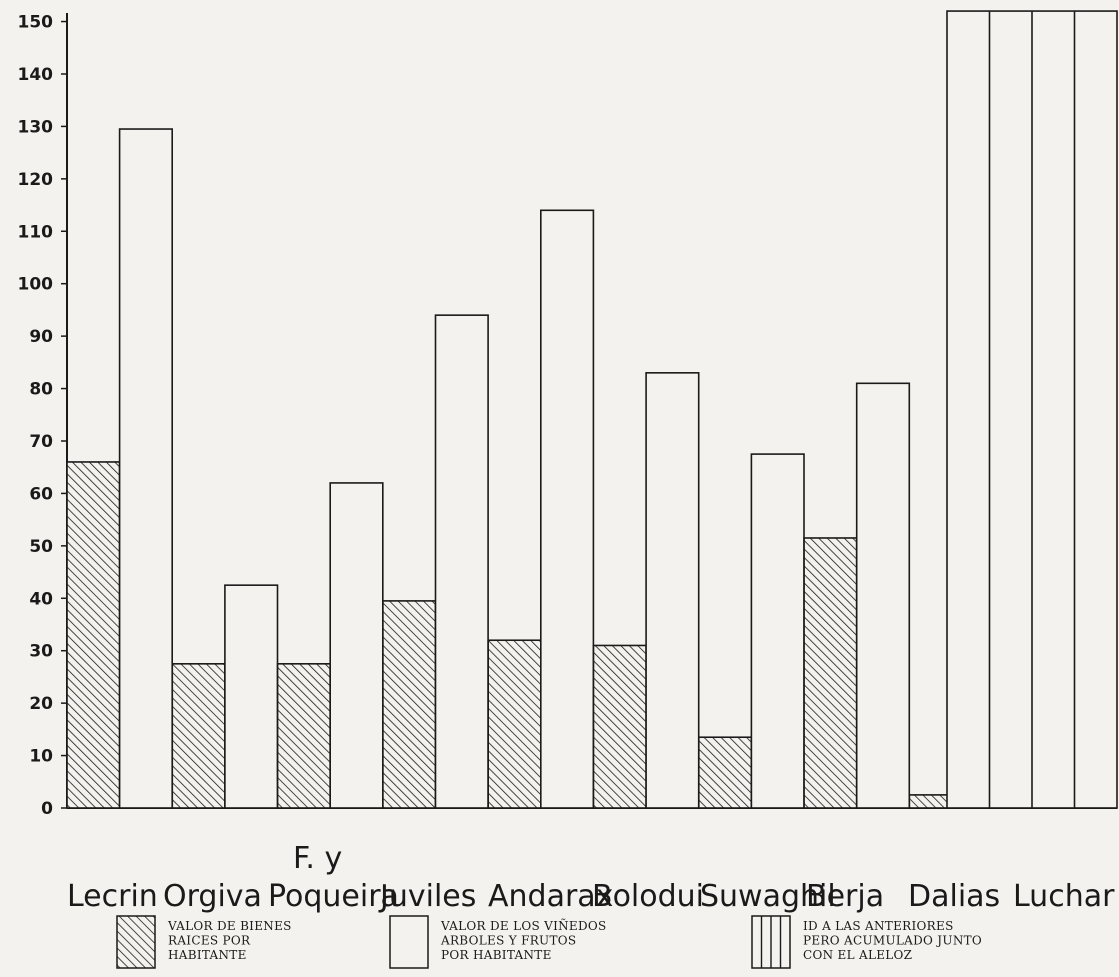 Image resolution: width=1119 pixels, height=977 pixels. Describe the element at coordinates (523, 925) in the screenshot. I see `legend-label: VALOR DE LOS VIÑEDOS` at that location.